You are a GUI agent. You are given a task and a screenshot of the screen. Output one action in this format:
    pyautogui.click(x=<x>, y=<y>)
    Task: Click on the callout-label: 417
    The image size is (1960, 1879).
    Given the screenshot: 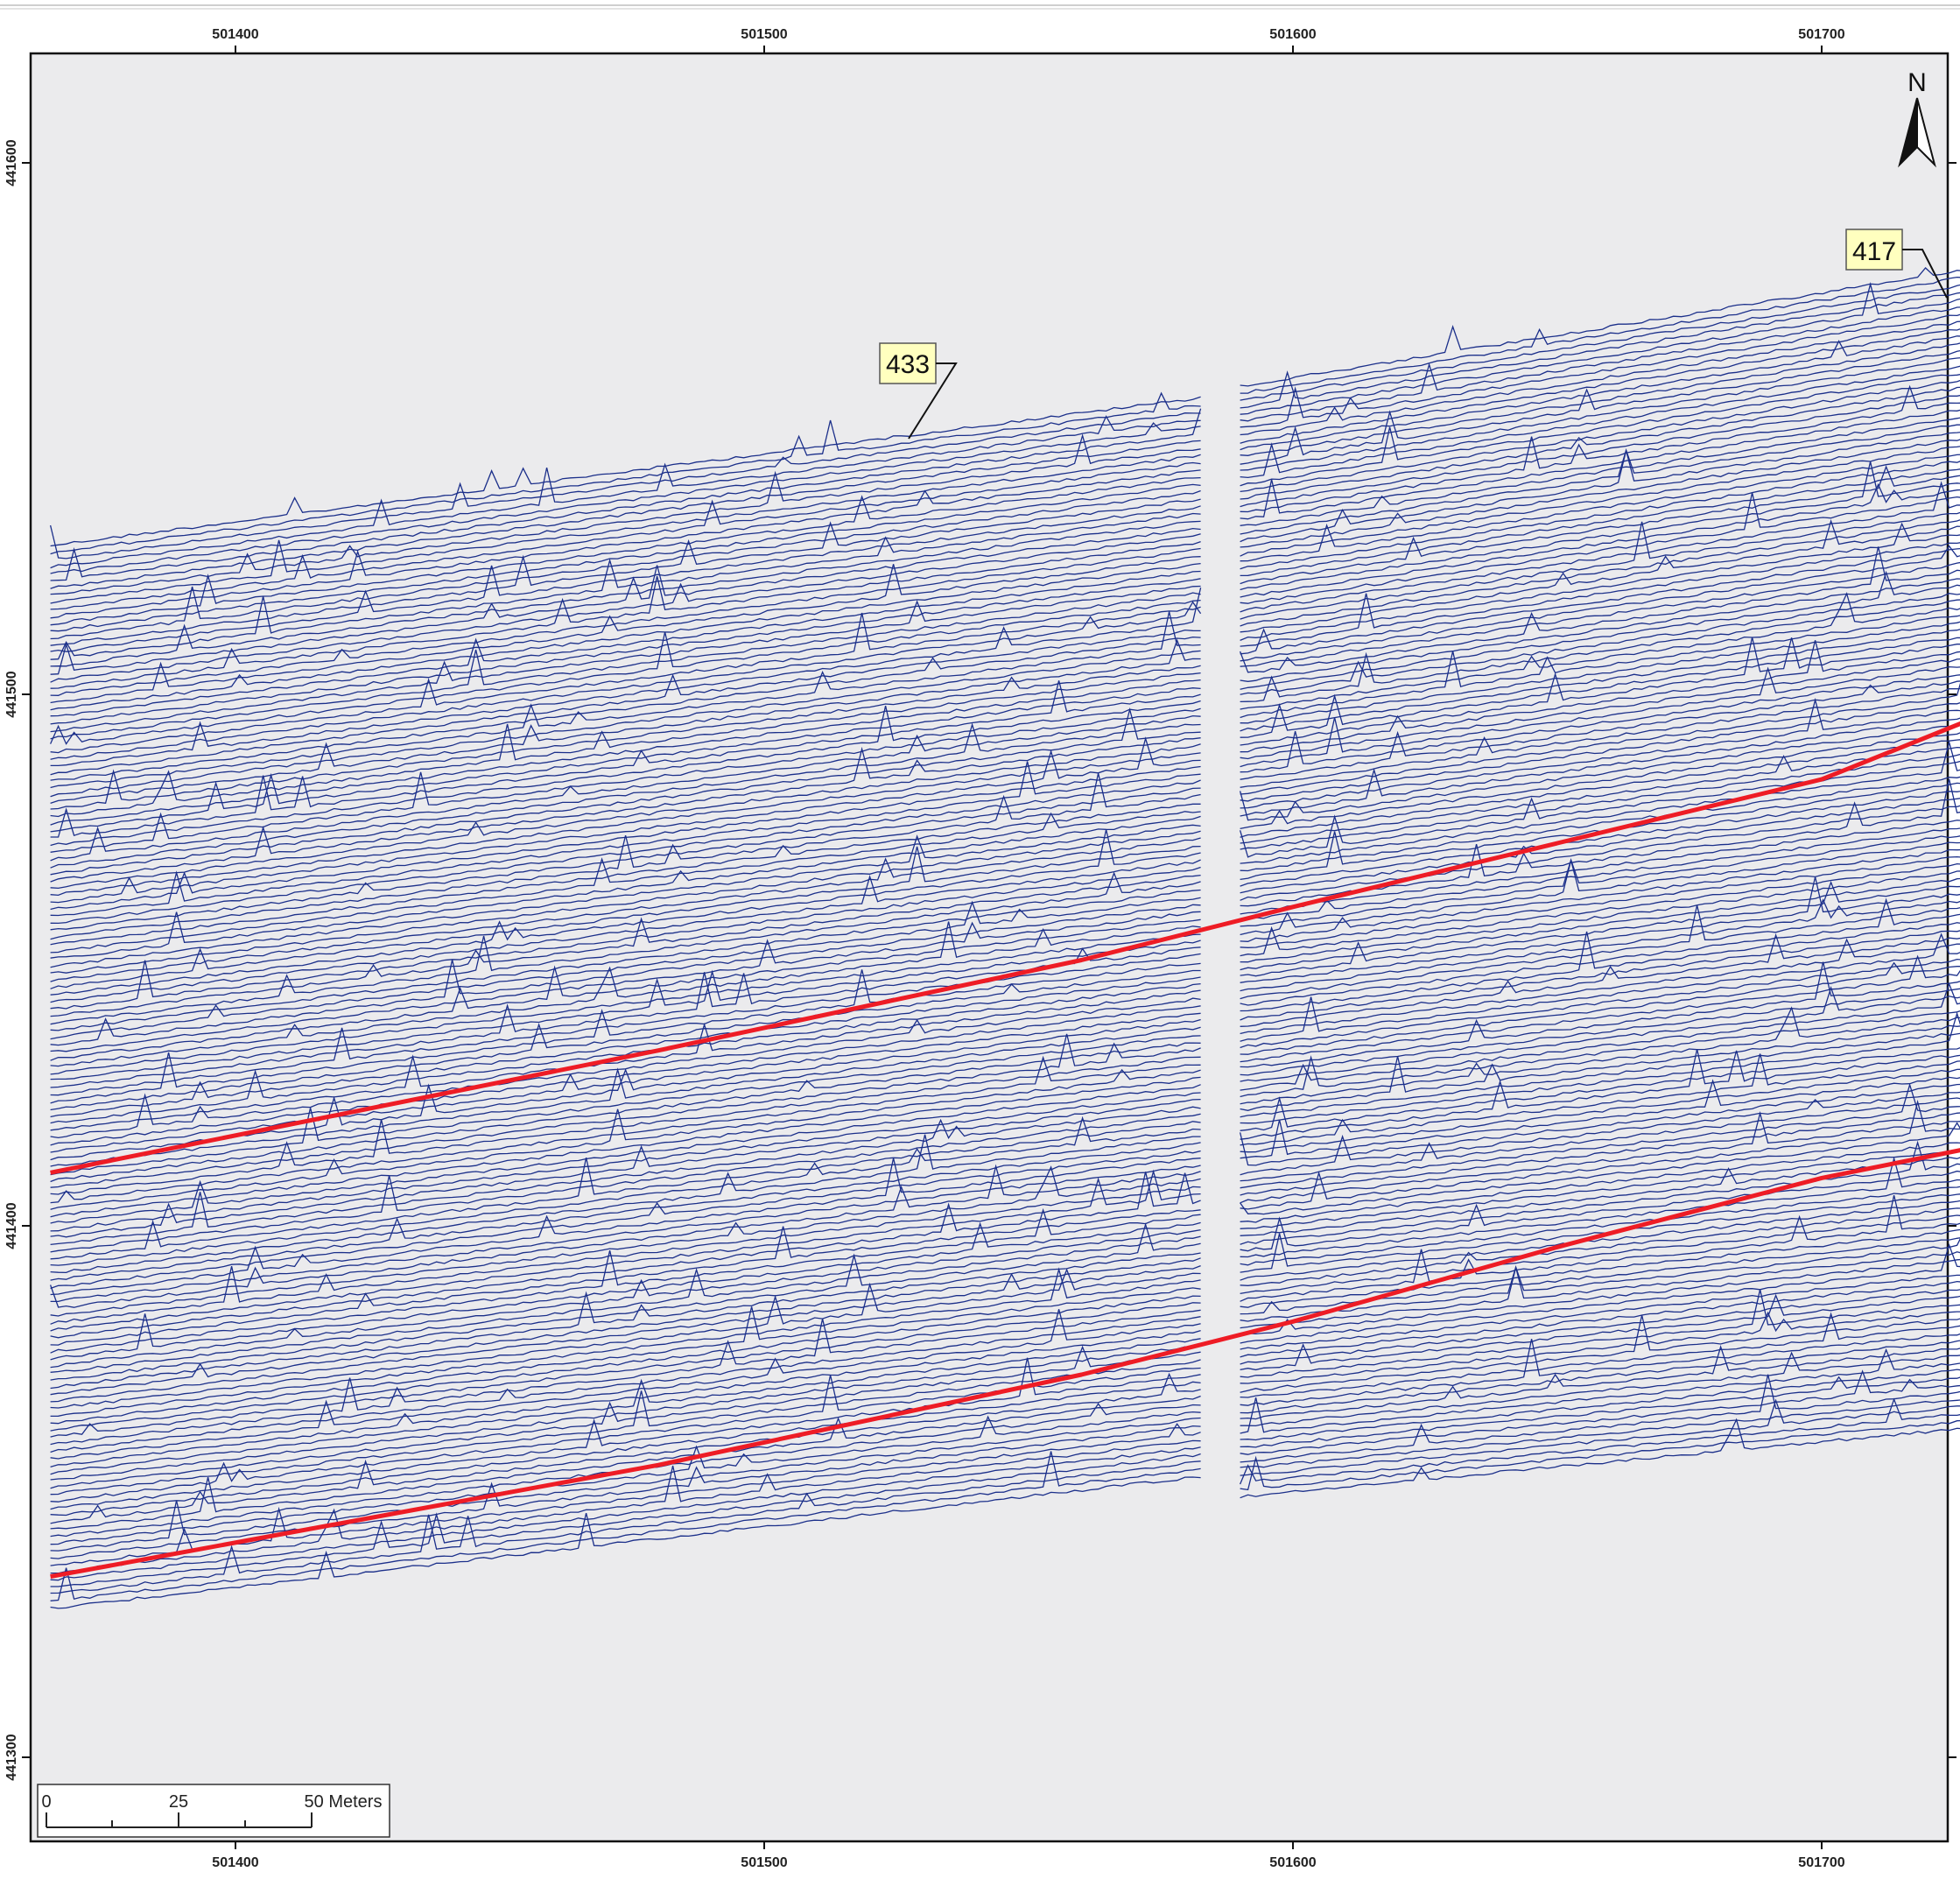 What is the action you would take?
    pyautogui.click(x=1874, y=251)
    